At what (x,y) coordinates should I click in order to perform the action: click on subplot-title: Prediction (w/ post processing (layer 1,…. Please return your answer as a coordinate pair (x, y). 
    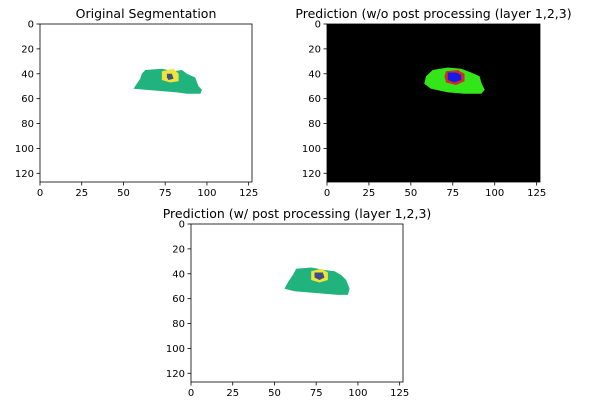
    Looking at the image, I should click on (297, 213).